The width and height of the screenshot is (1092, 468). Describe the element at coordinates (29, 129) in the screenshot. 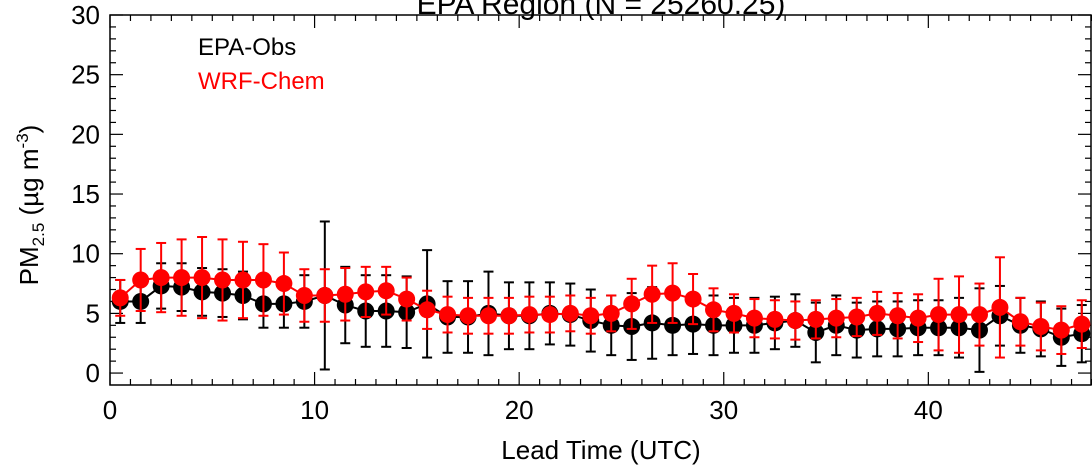

I see `y-axis-label-unit-close: )` at that location.